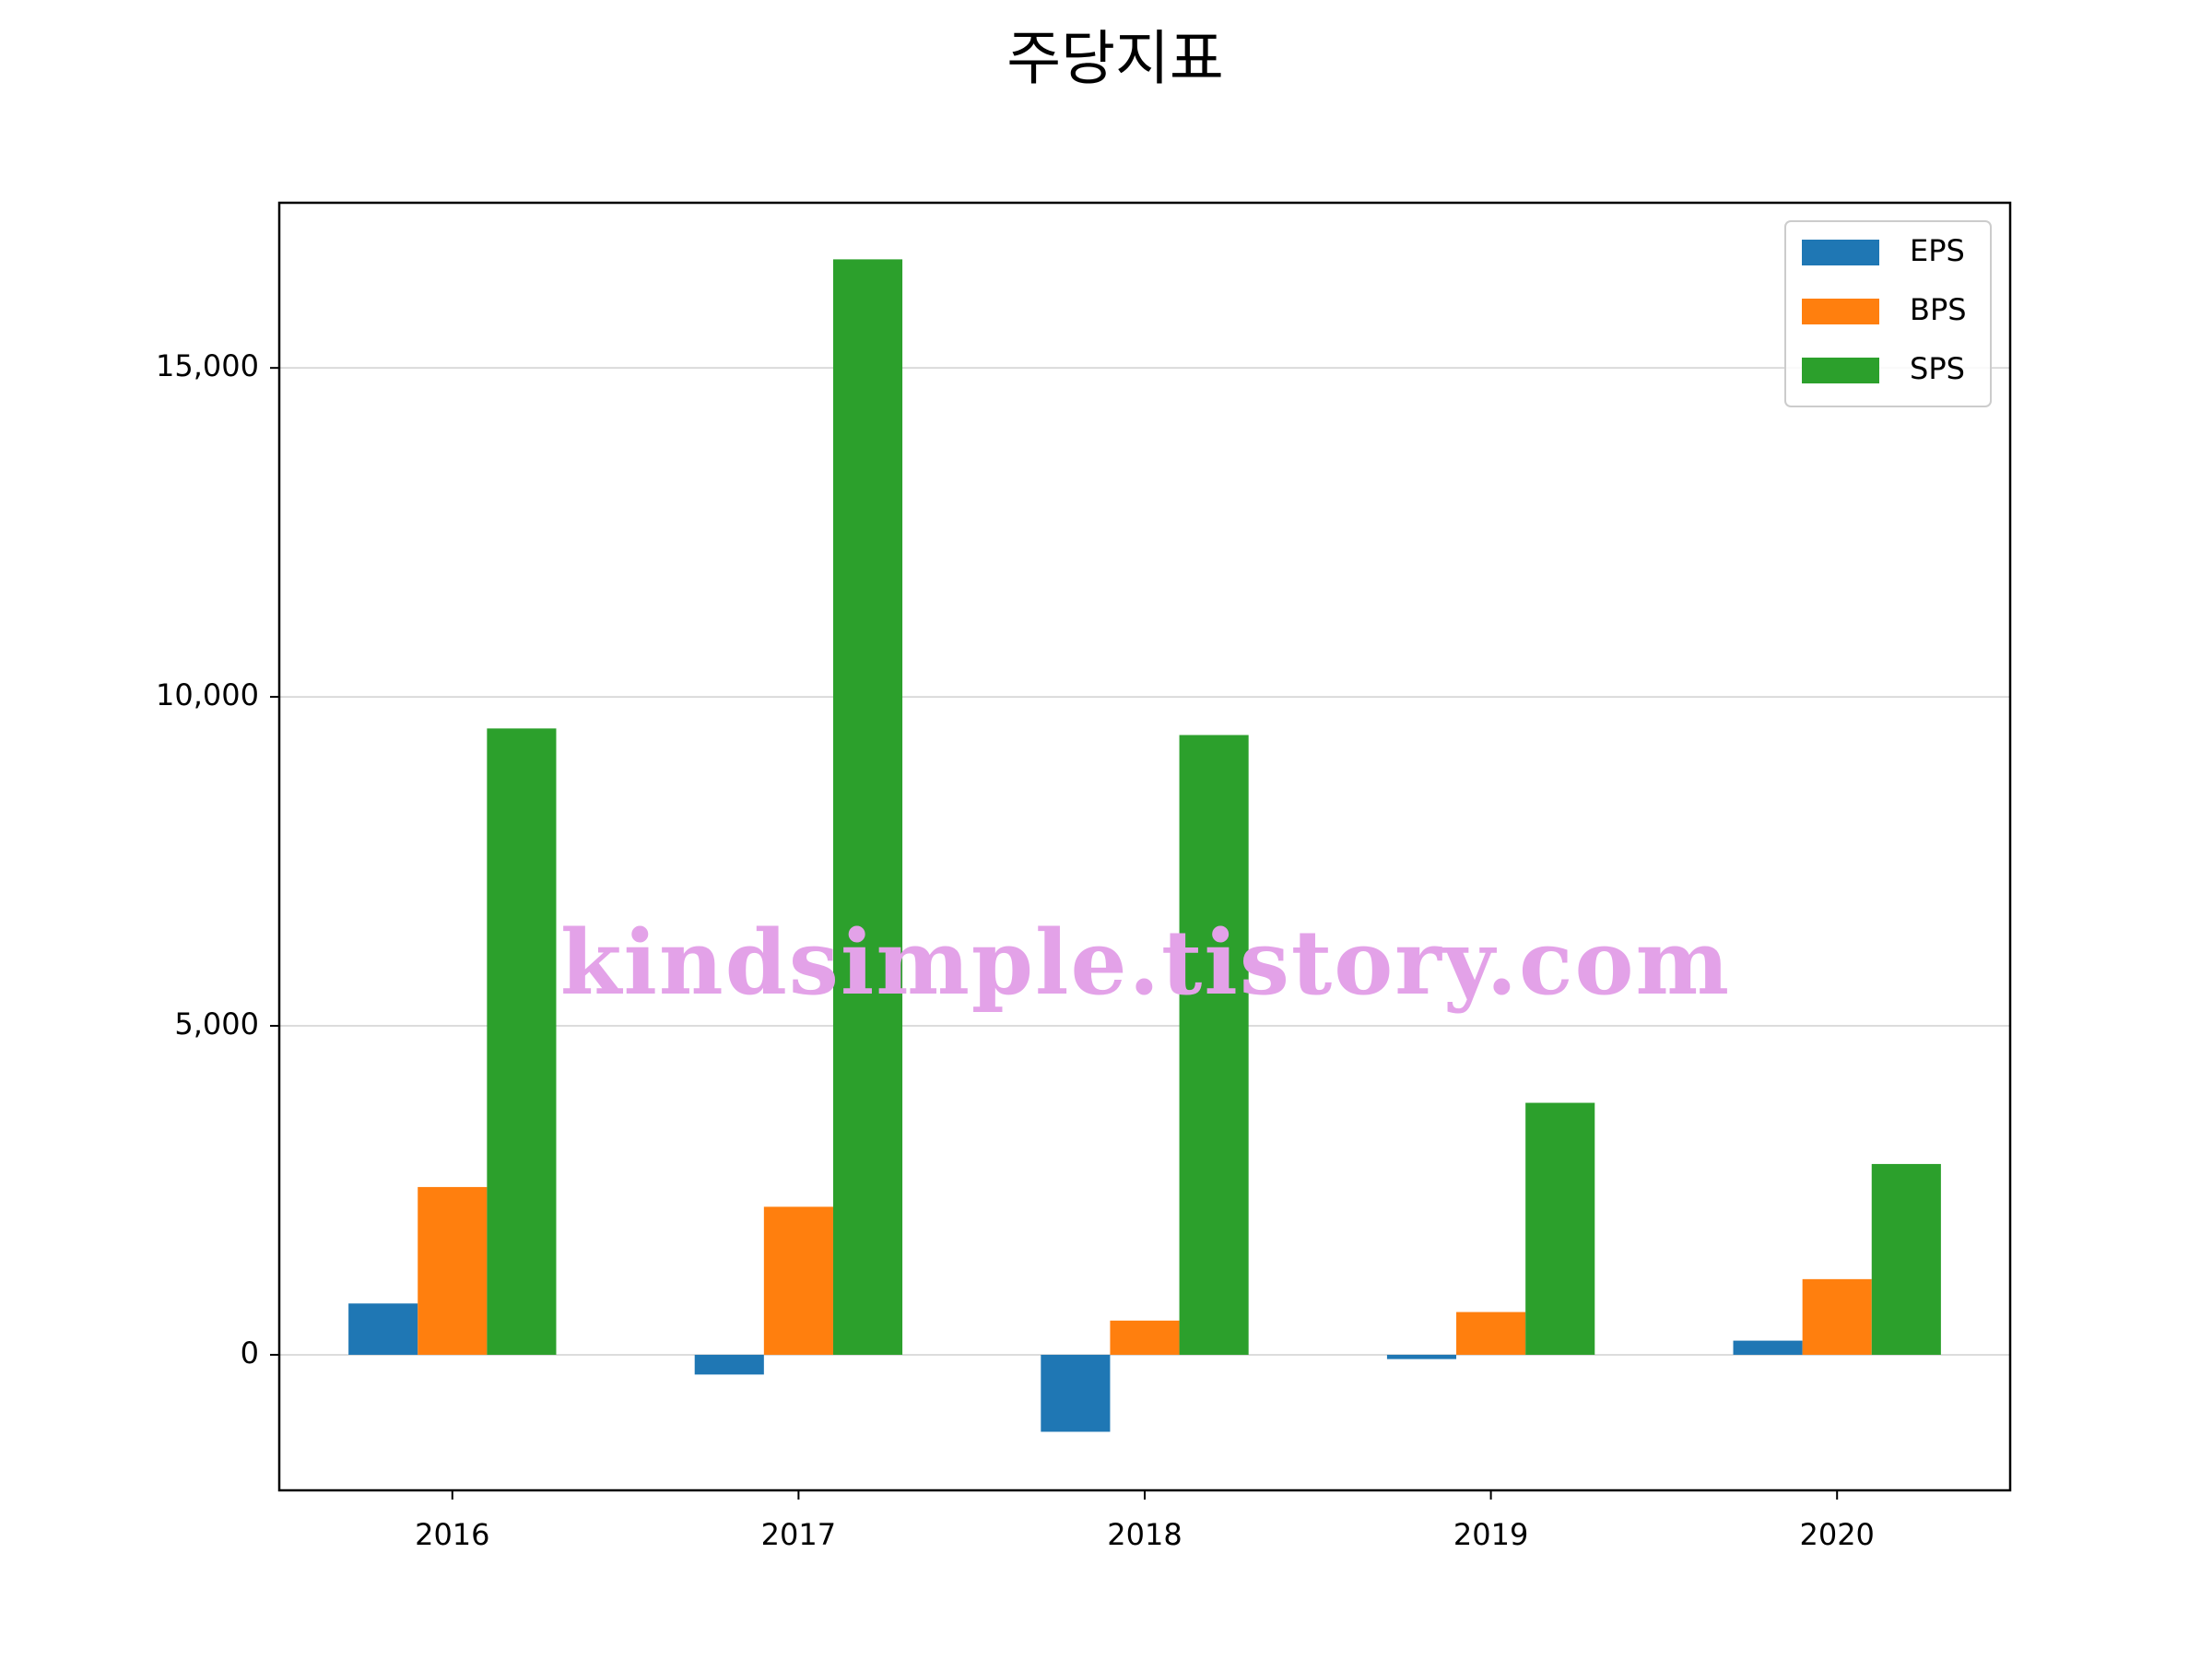 This screenshot has height=1659, width=2212. I want to click on y-tick-label: 15,000, so click(207, 365).